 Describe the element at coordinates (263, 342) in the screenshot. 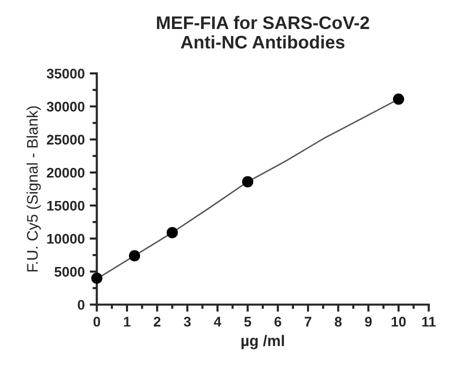

I see `x-axis-title: µg /ml` at that location.